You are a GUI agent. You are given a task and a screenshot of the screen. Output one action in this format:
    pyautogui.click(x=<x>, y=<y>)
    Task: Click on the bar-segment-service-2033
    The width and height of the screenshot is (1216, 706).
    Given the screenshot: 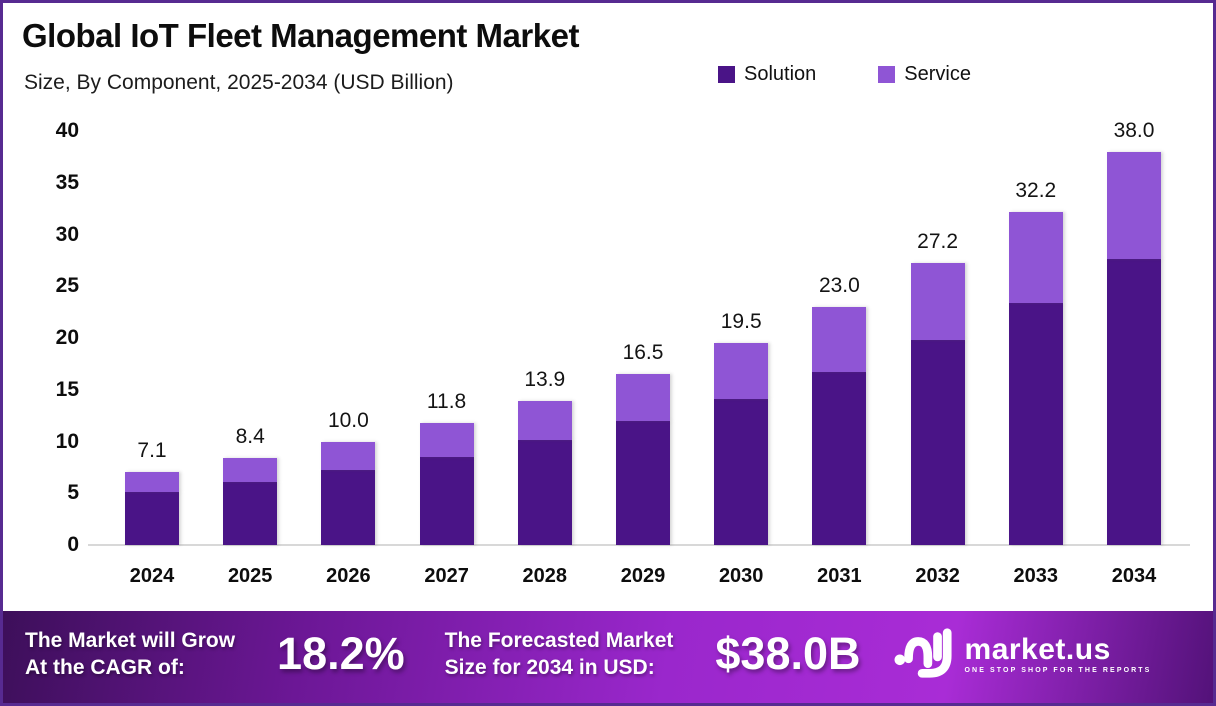 What is the action you would take?
    pyautogui.click(x=1035, y=257)
    